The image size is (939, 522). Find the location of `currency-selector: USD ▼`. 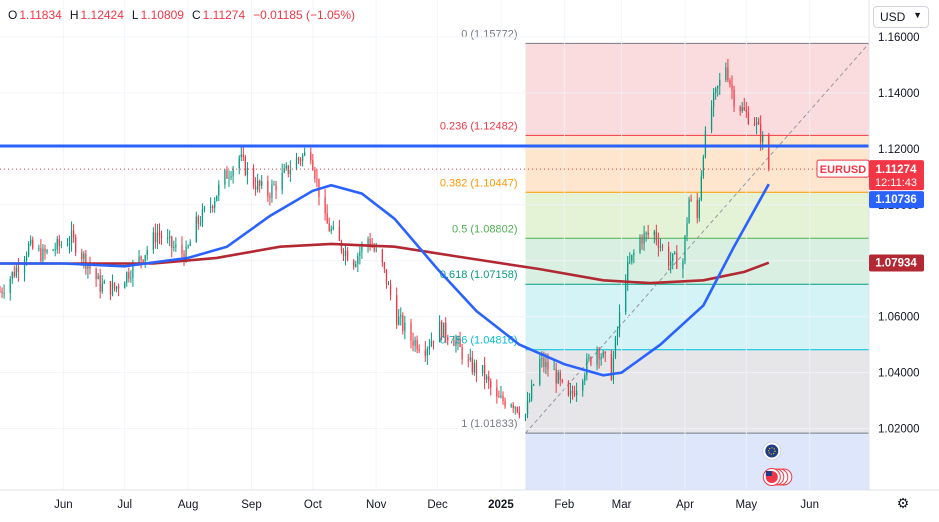

currency-selector: USD ▼ is located at coordinates (901, 17).